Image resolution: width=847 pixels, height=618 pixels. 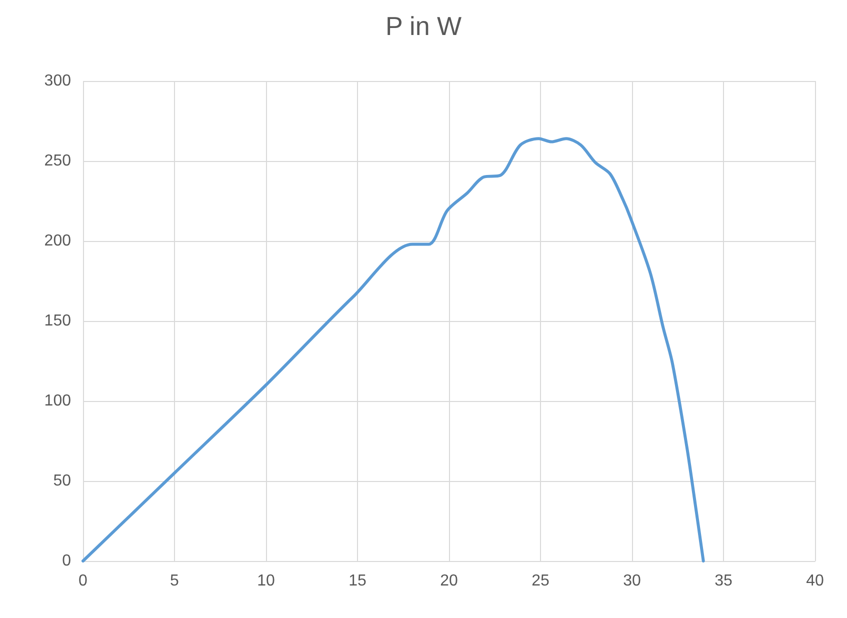 I want to click on chart-title: P in W, so click(x=423, y=26).